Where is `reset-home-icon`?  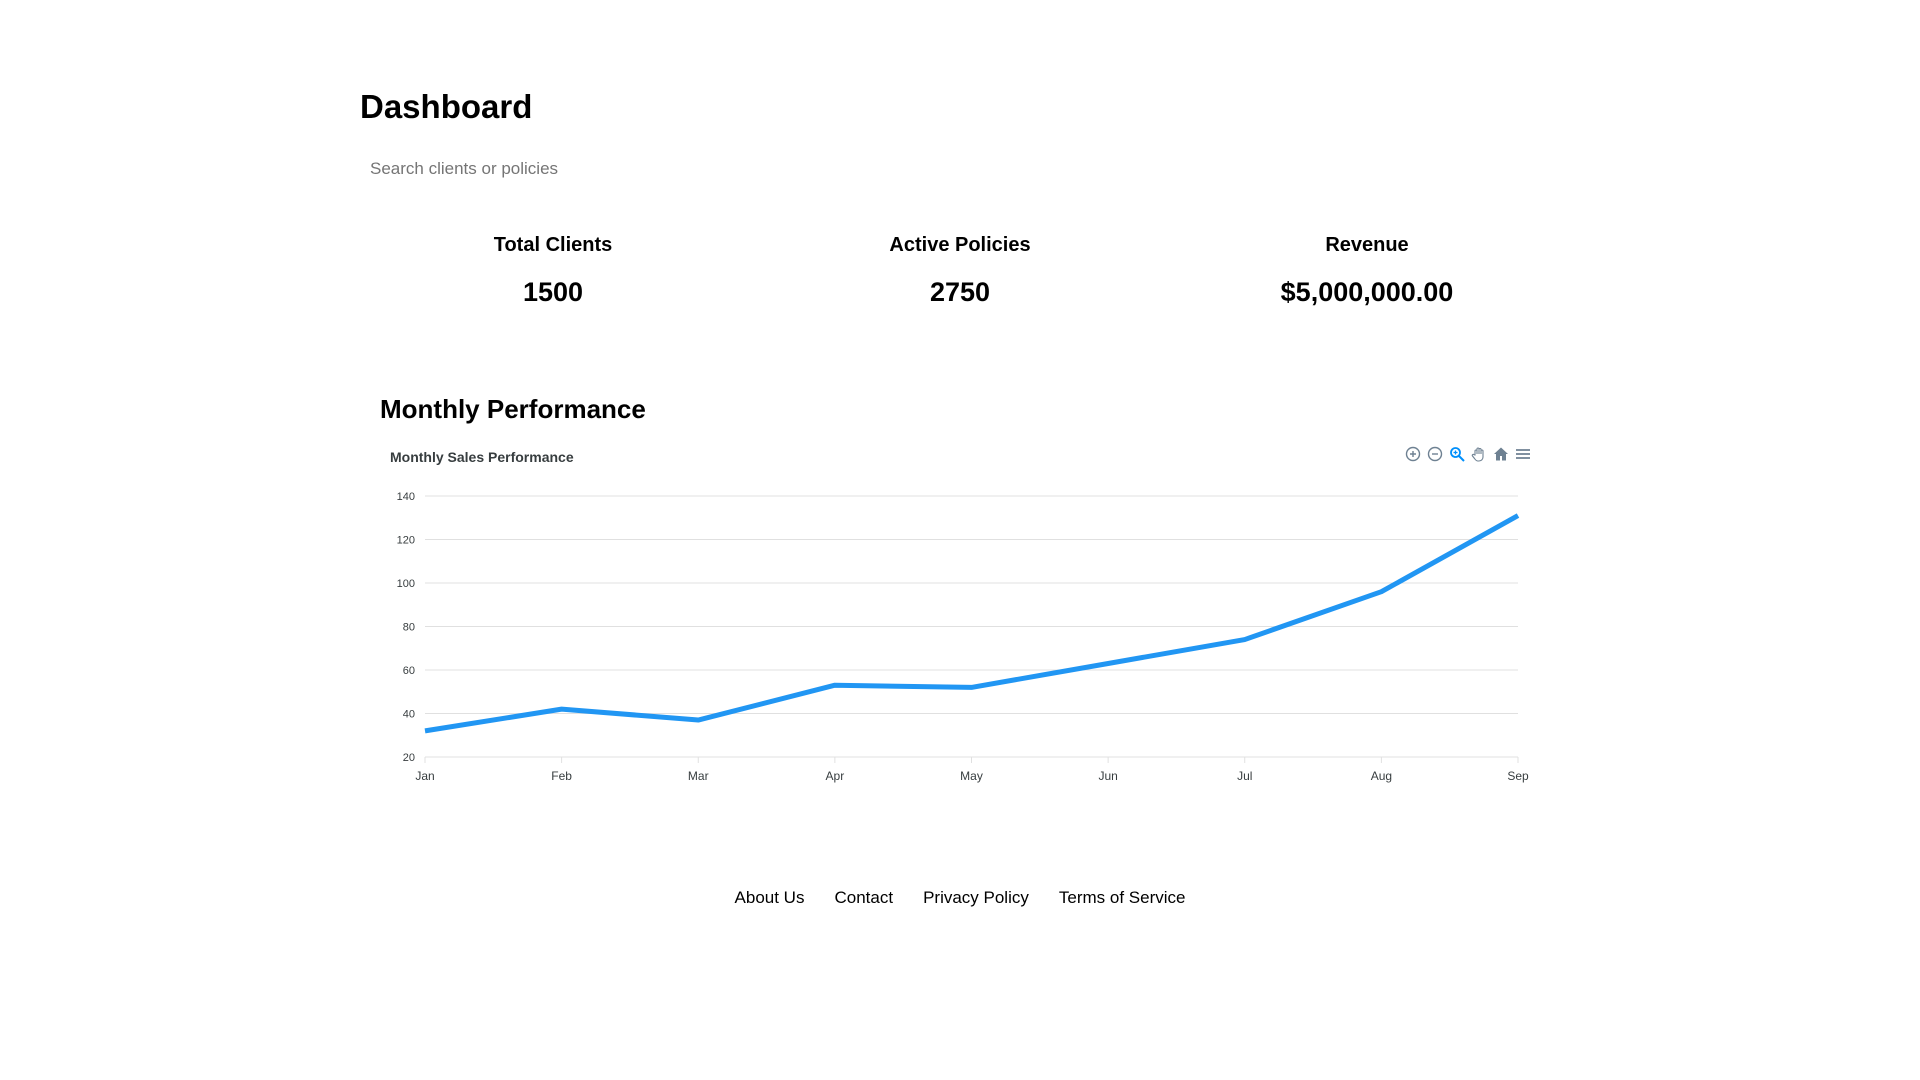
reset-home-icon is located at coordinates (1501, 454).